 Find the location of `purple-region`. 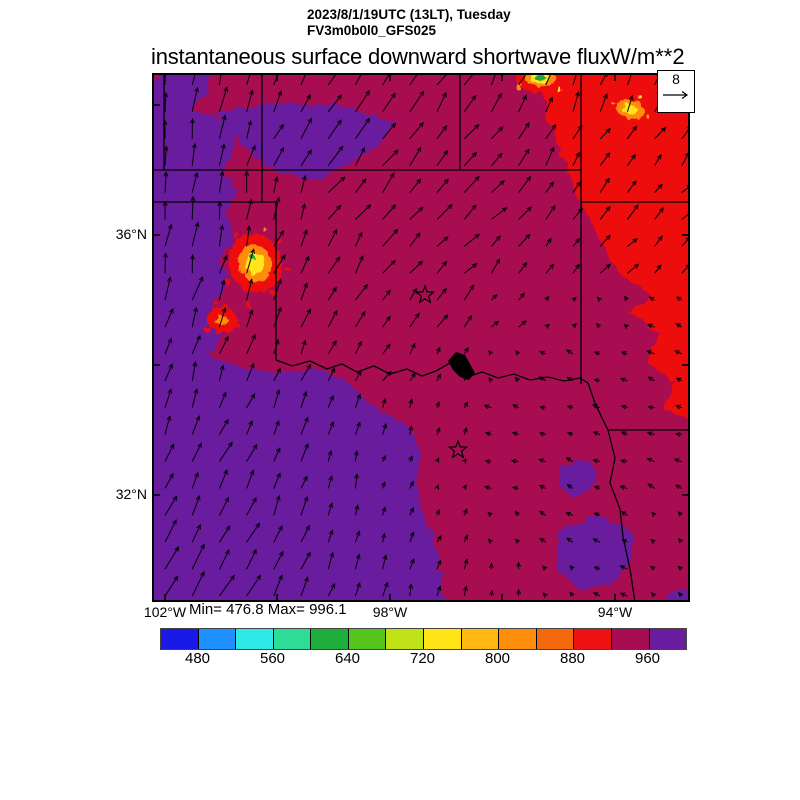

purple-region is located at coordinates (595, 552).